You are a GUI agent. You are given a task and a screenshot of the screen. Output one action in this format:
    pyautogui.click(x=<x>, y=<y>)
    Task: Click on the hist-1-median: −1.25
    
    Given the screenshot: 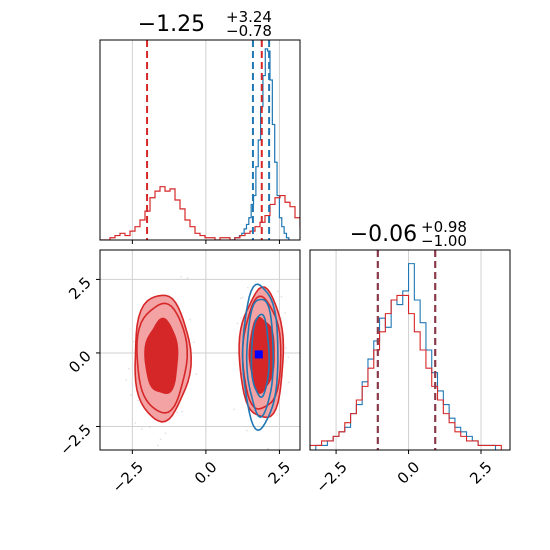 What is the action you would take?
    pyautogui.click(x=171, y=24)
    